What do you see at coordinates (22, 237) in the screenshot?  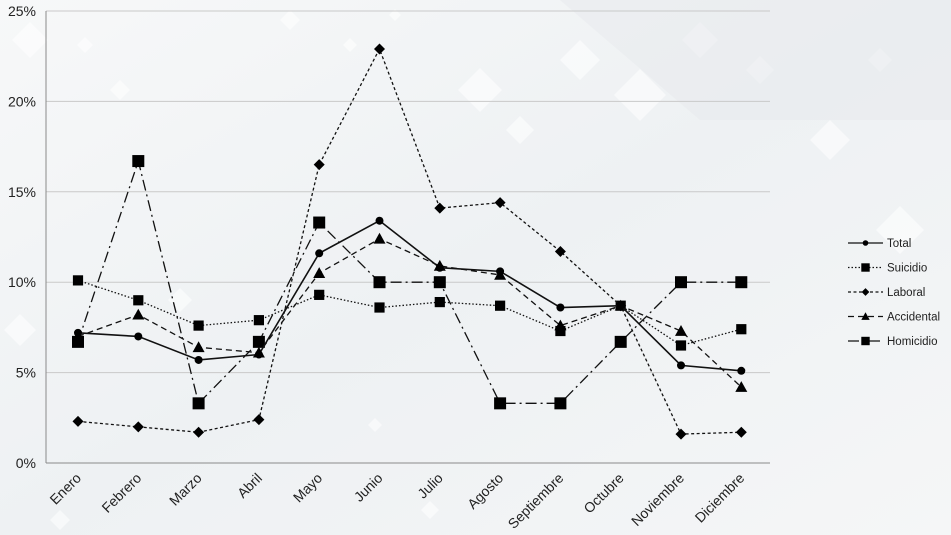 I see `y-axis-ticks: 0% 5% 10% 15% 20% 25%` at bounding box center [22, 237].